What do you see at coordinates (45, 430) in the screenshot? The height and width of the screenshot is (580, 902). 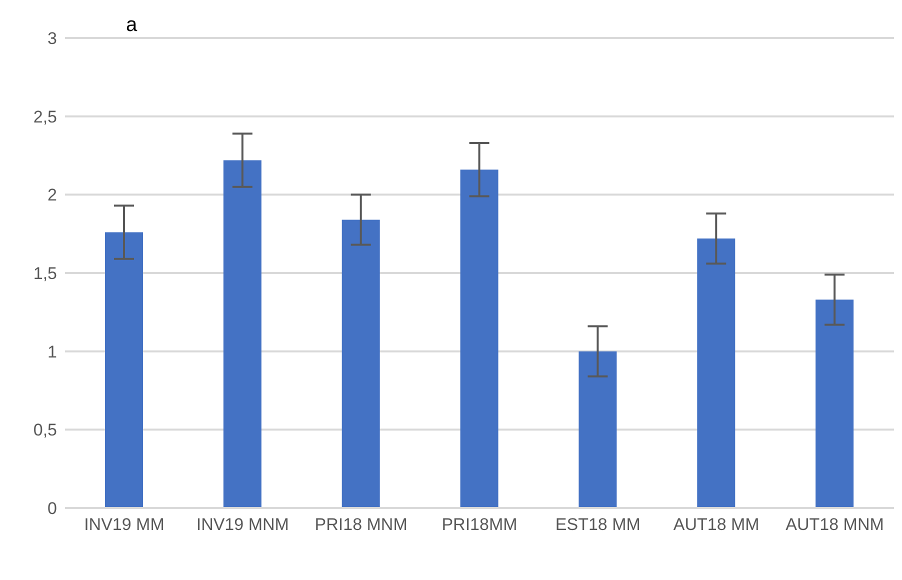 I see `y-tick-label: 0,5` at bounding box center [45, 430].